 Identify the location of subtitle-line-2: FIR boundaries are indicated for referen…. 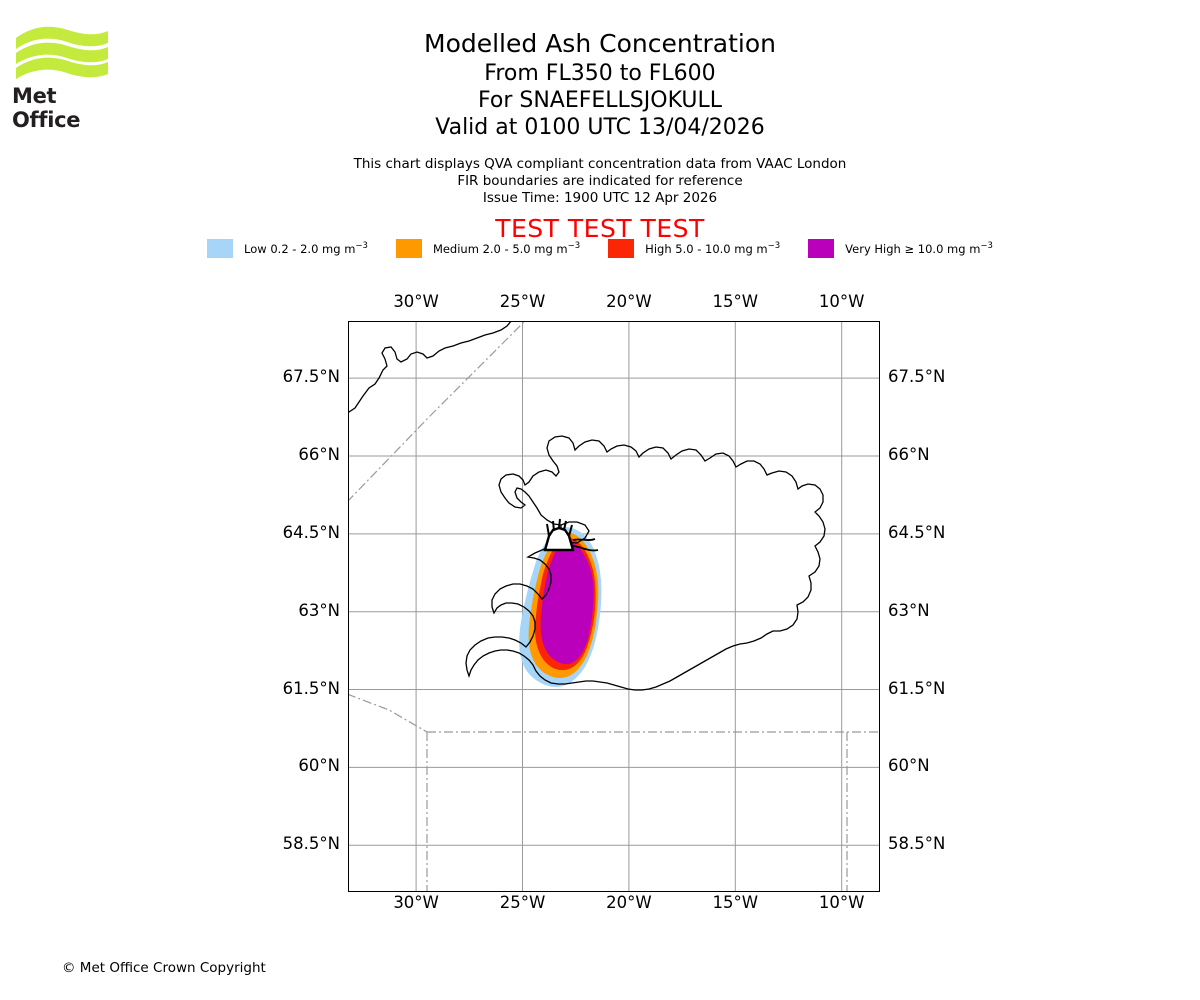
(600, 181).